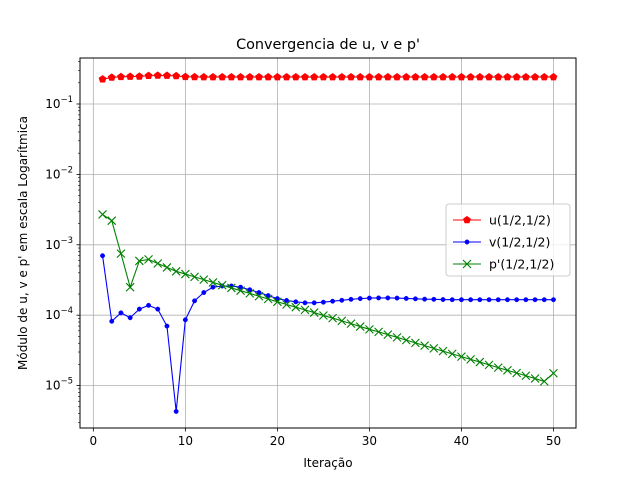  Describe the element at coordinates (519, 242) in the screenshot. I see `legend-label: v(1/2,1/2)` at that location.